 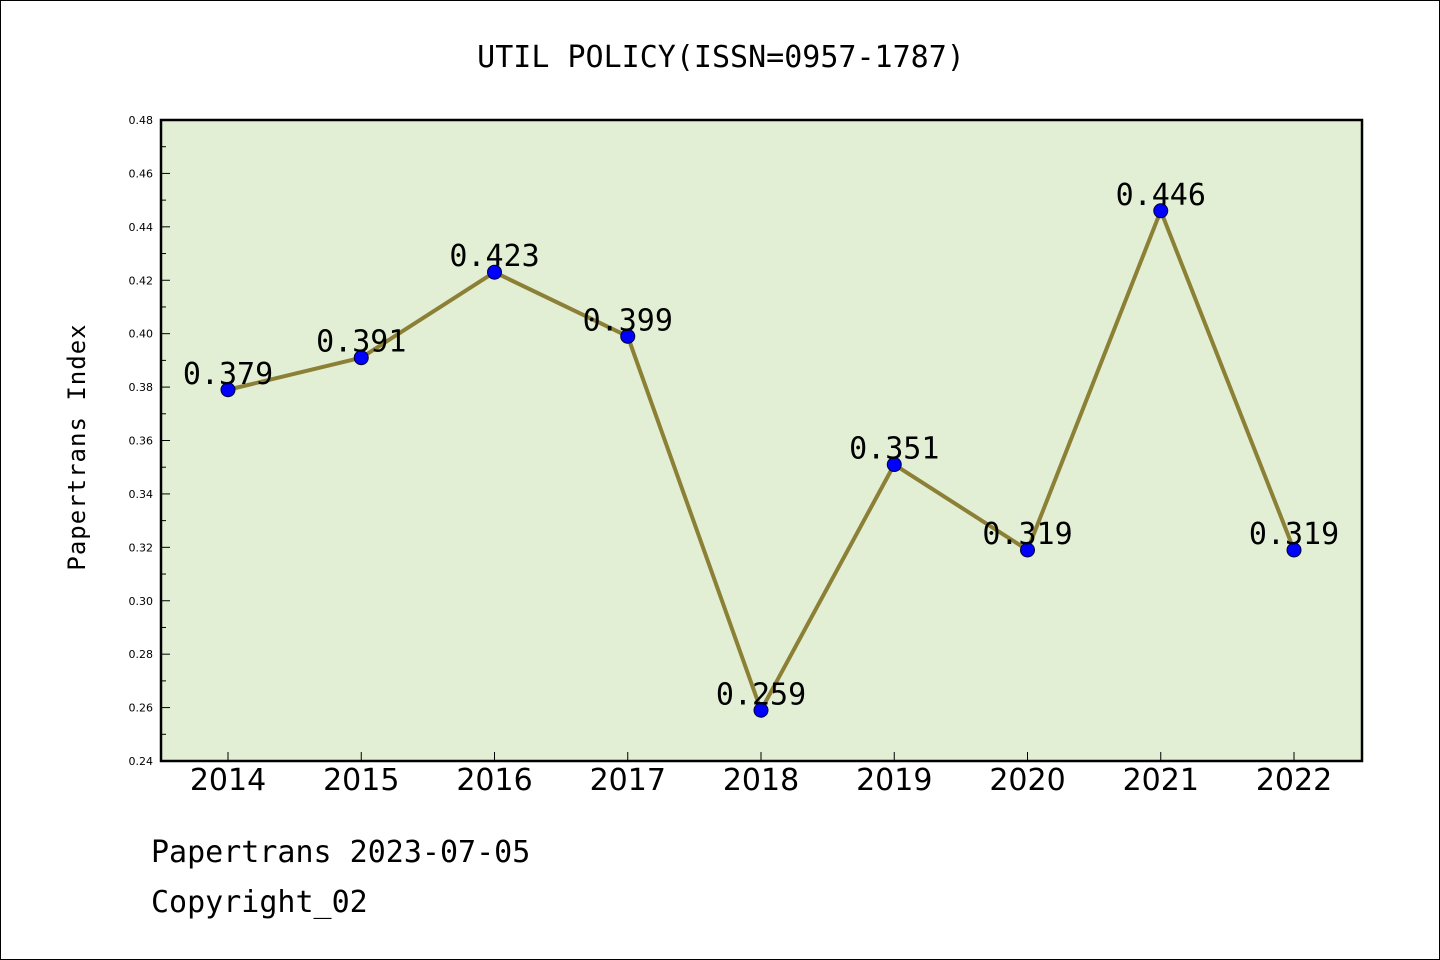 What do you see at coordinates (894, 449) in the screenshot?
I see `data-label: 0.351` at bounding box center [894, 449].